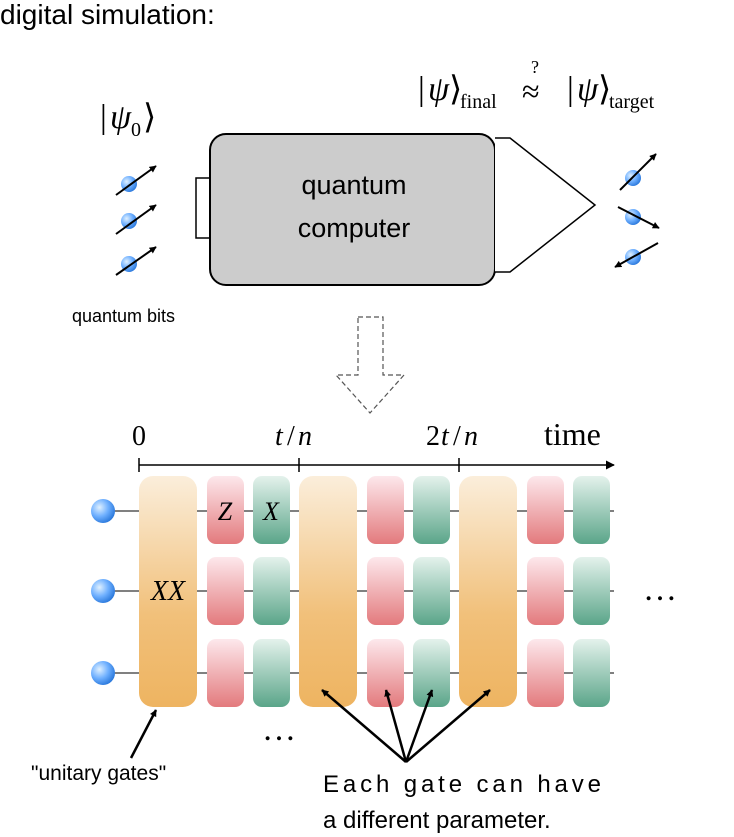 Image resolution: width=734 pixels, height=837 pixels. Describe the element at coordinates (139, 436) in the screenshot. I see `tick-label-0: 0` at that location.